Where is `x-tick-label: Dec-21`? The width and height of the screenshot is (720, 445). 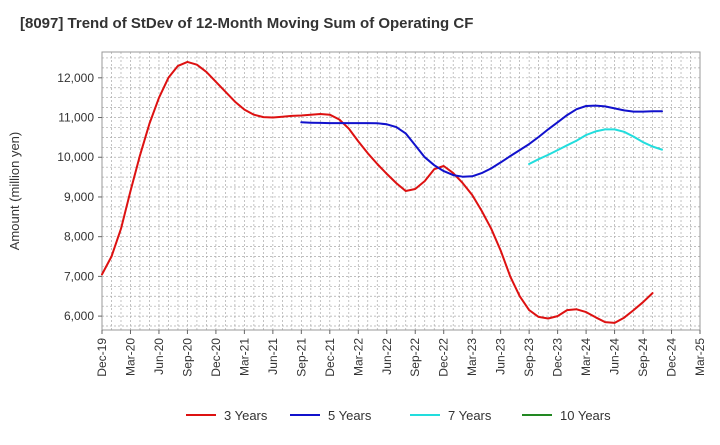 x-tick-label: Dec-21 is located at coordinates (330, 357).